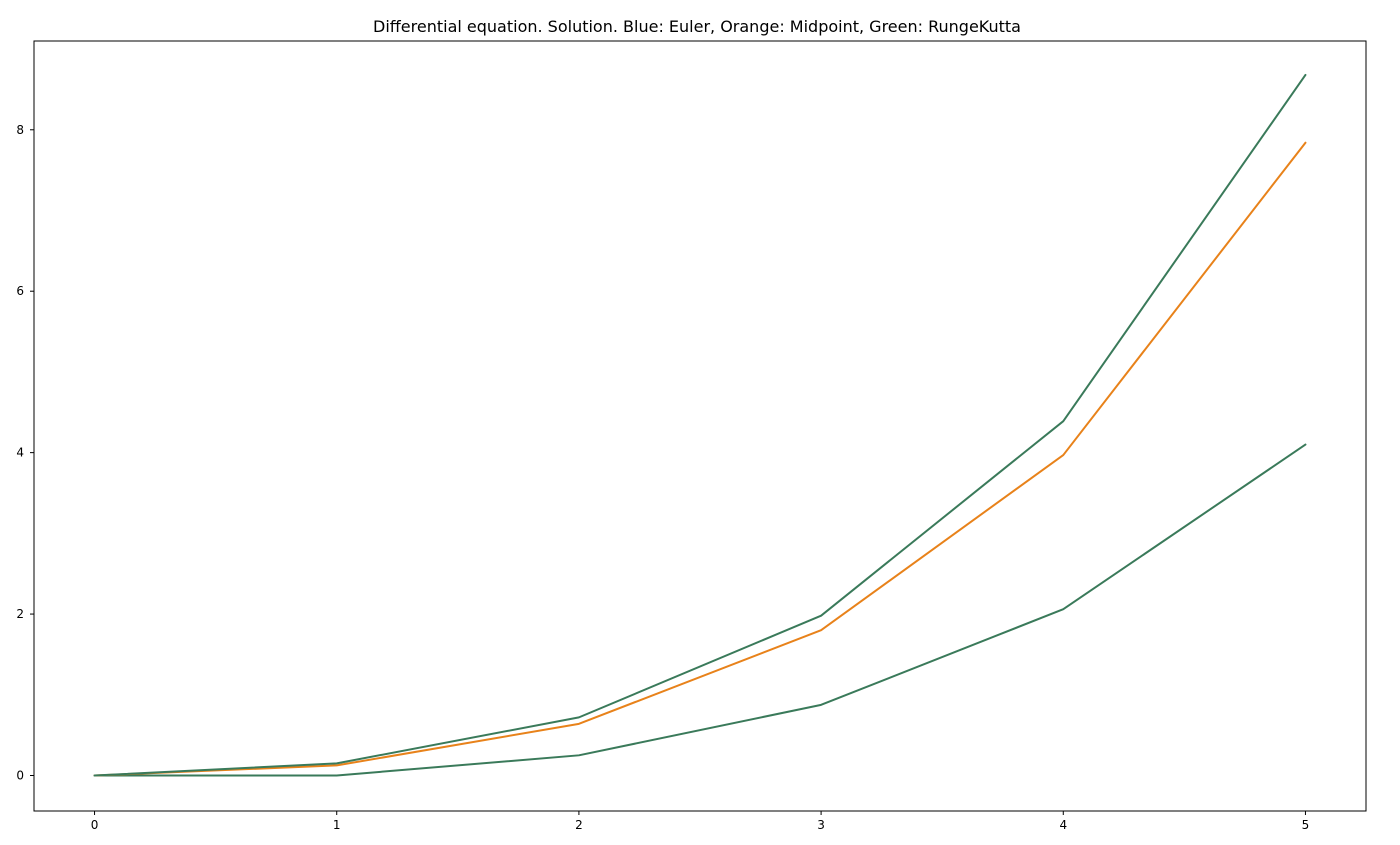  Describe the element at coordinates (95, 825) in the screenshot. I see `x-tick-label: 0` at that location.